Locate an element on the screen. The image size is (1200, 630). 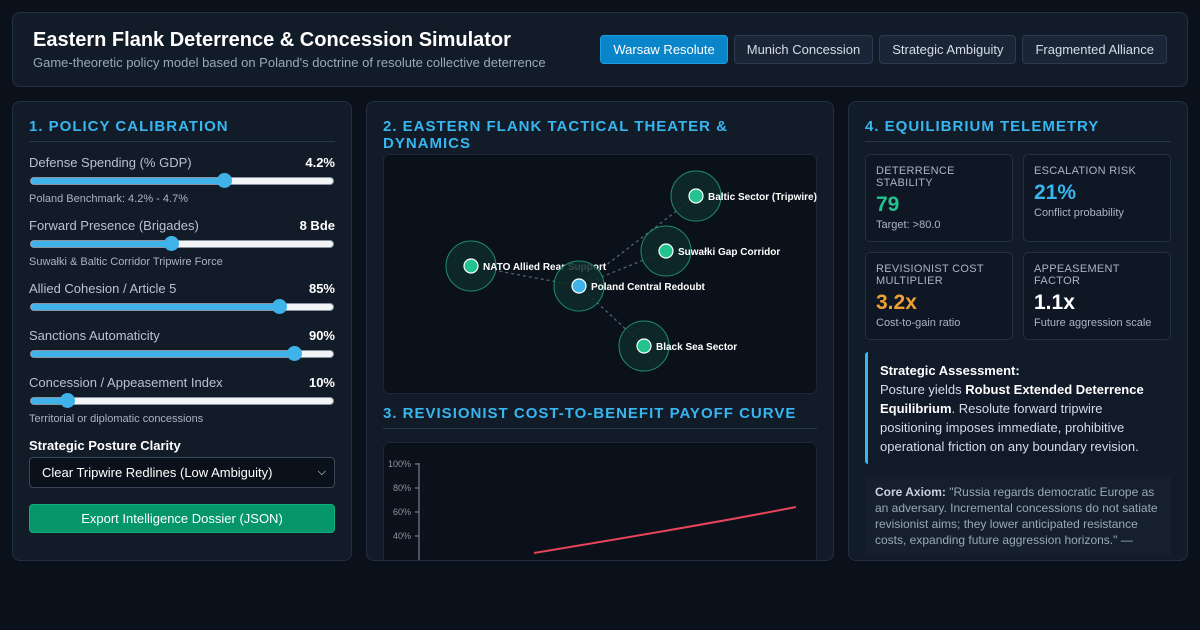
control-note: Poland Benchmark: 4.2% - 4.7% is located at coordinates (108, 199).